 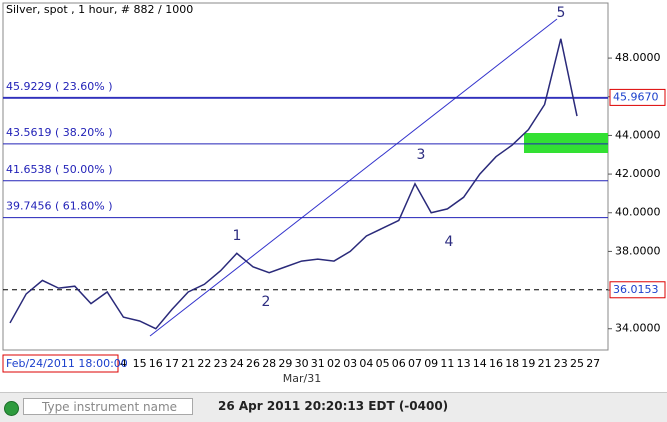 I want to click on x-tick-label: 19, so click(x=528, y=363).